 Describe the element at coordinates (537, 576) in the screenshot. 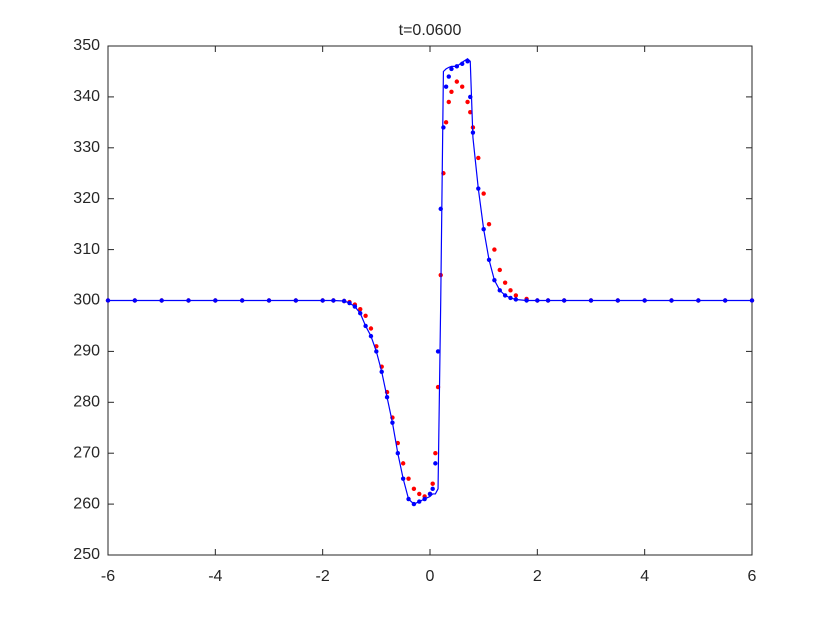

I see `x-tick-label: 2` at that location.